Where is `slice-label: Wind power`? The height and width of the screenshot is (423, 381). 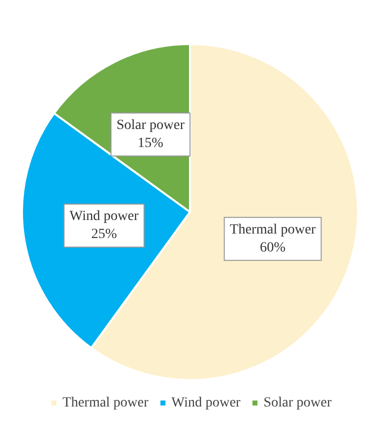
slice-label: Wind power is located at coordinates (104, 216).